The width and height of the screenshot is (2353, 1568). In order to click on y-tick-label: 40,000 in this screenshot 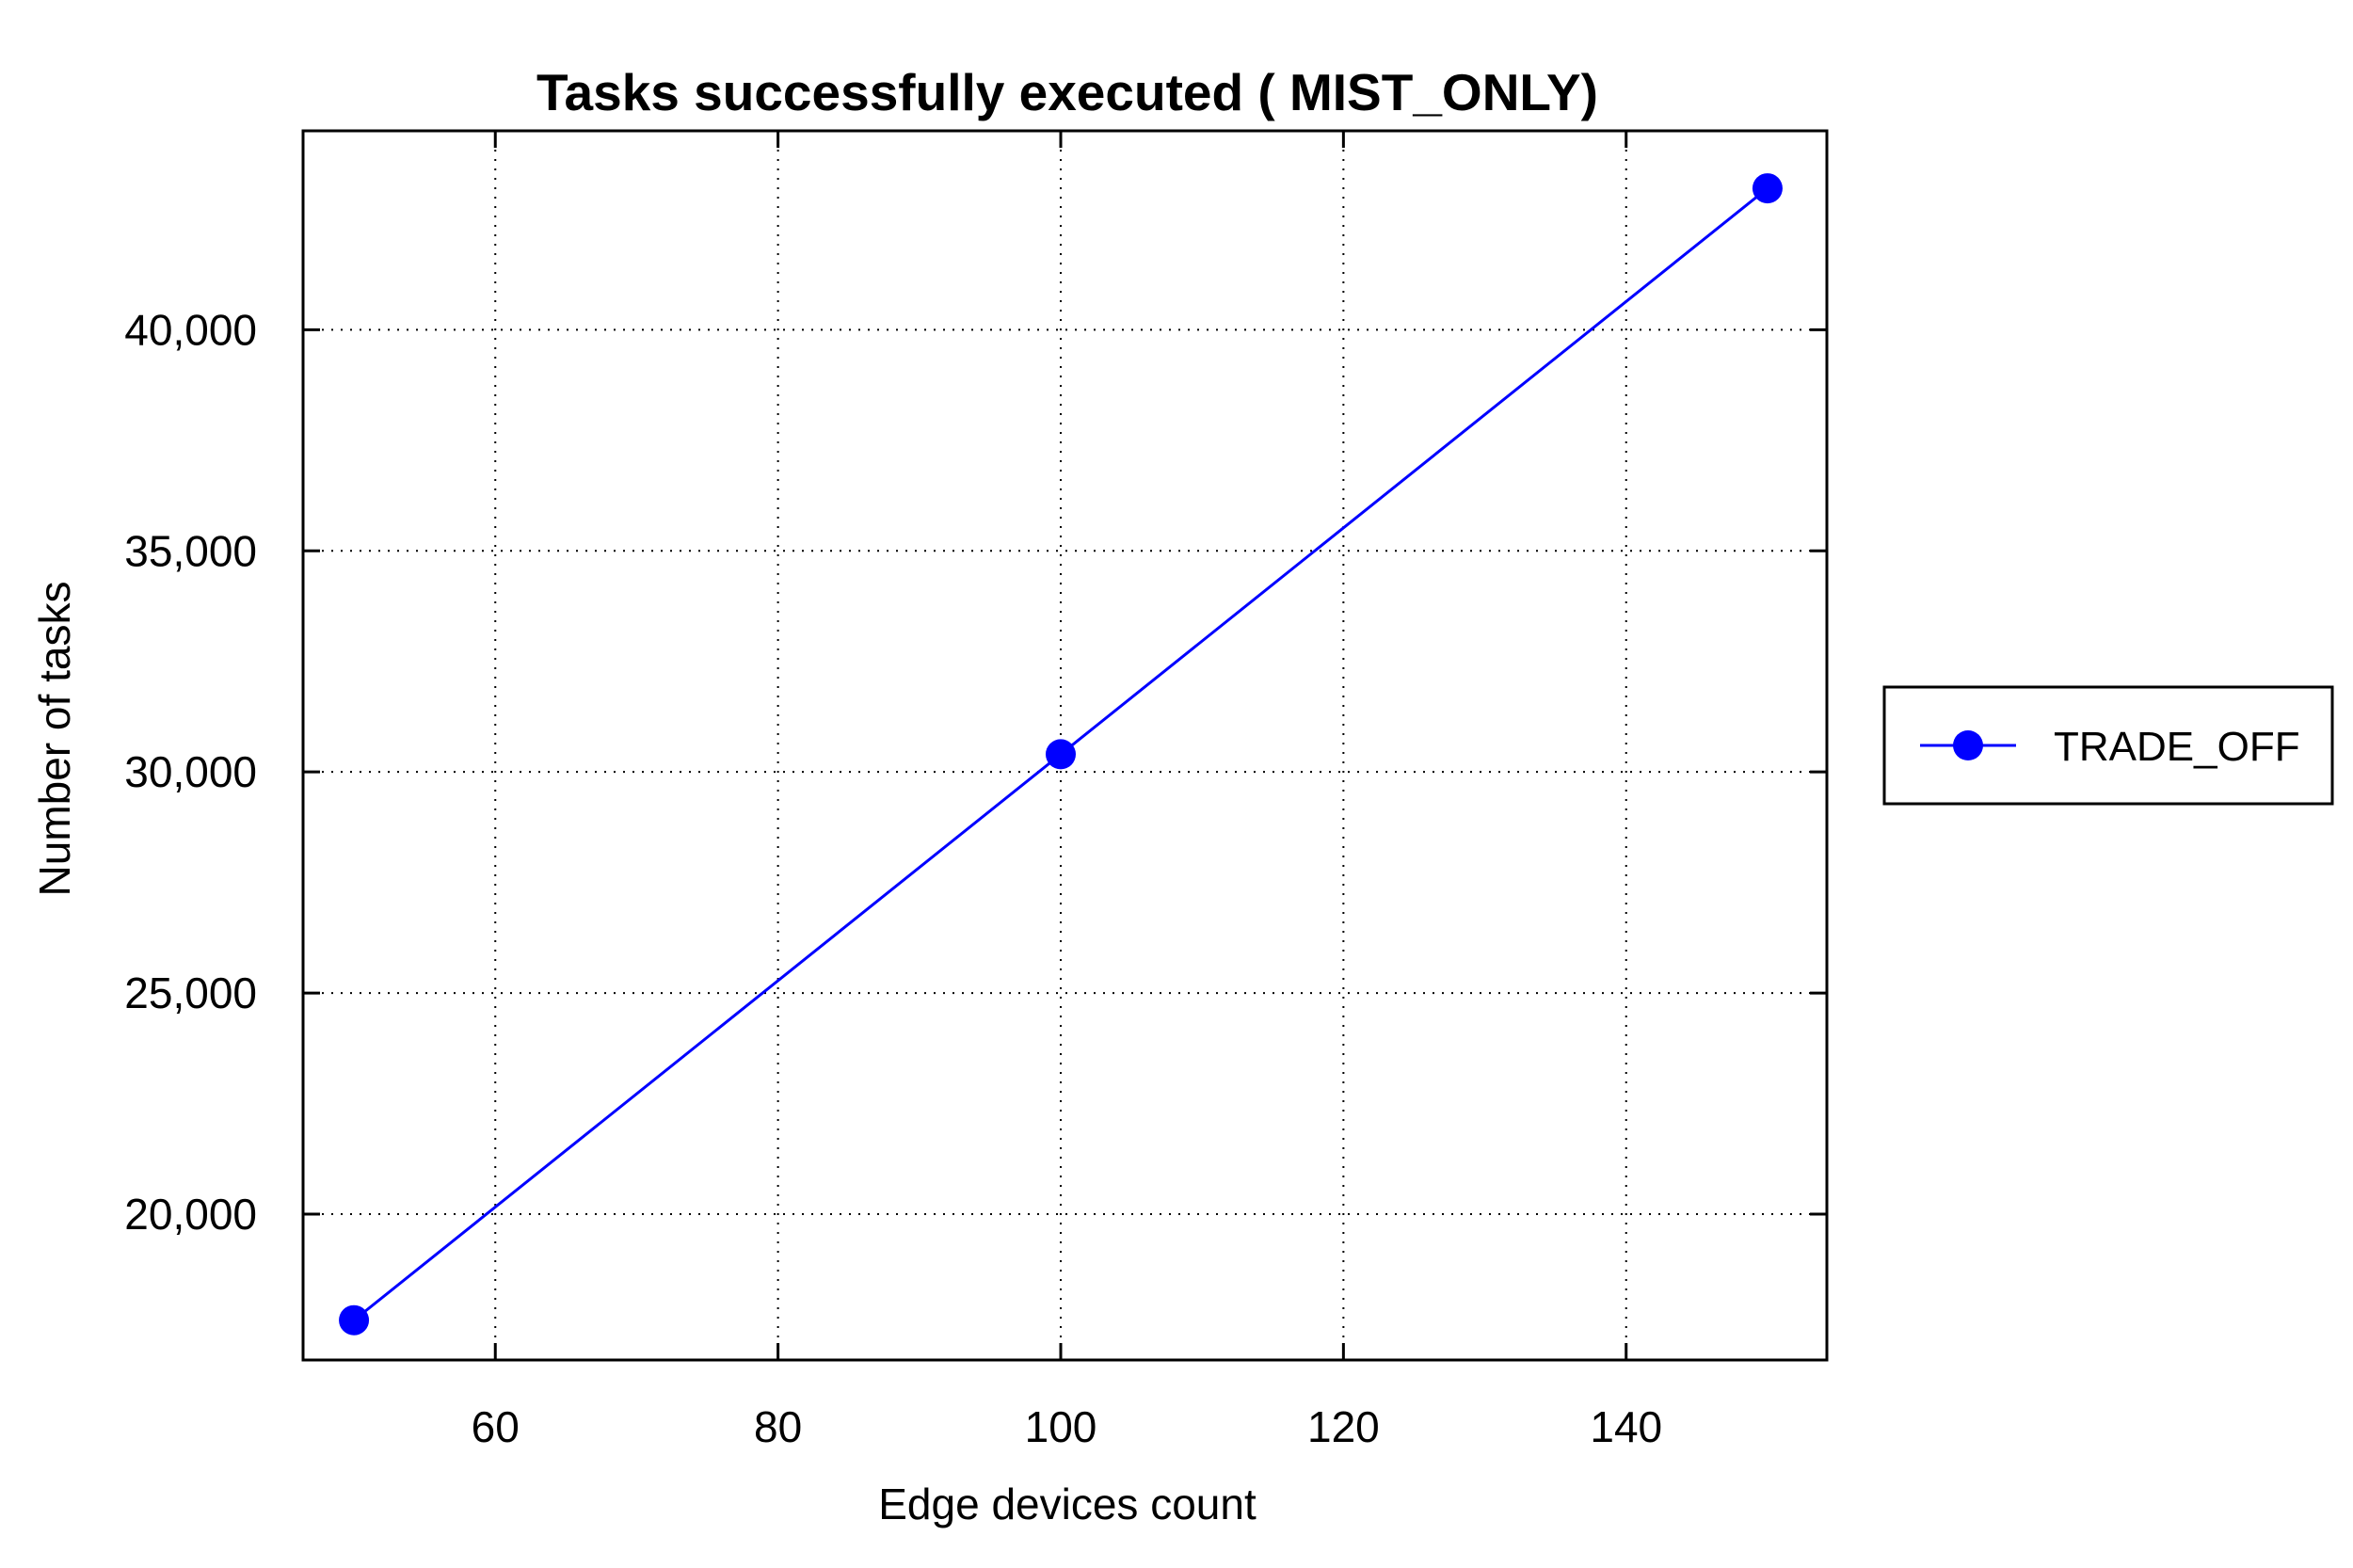, I will do `click(191, 329)`.